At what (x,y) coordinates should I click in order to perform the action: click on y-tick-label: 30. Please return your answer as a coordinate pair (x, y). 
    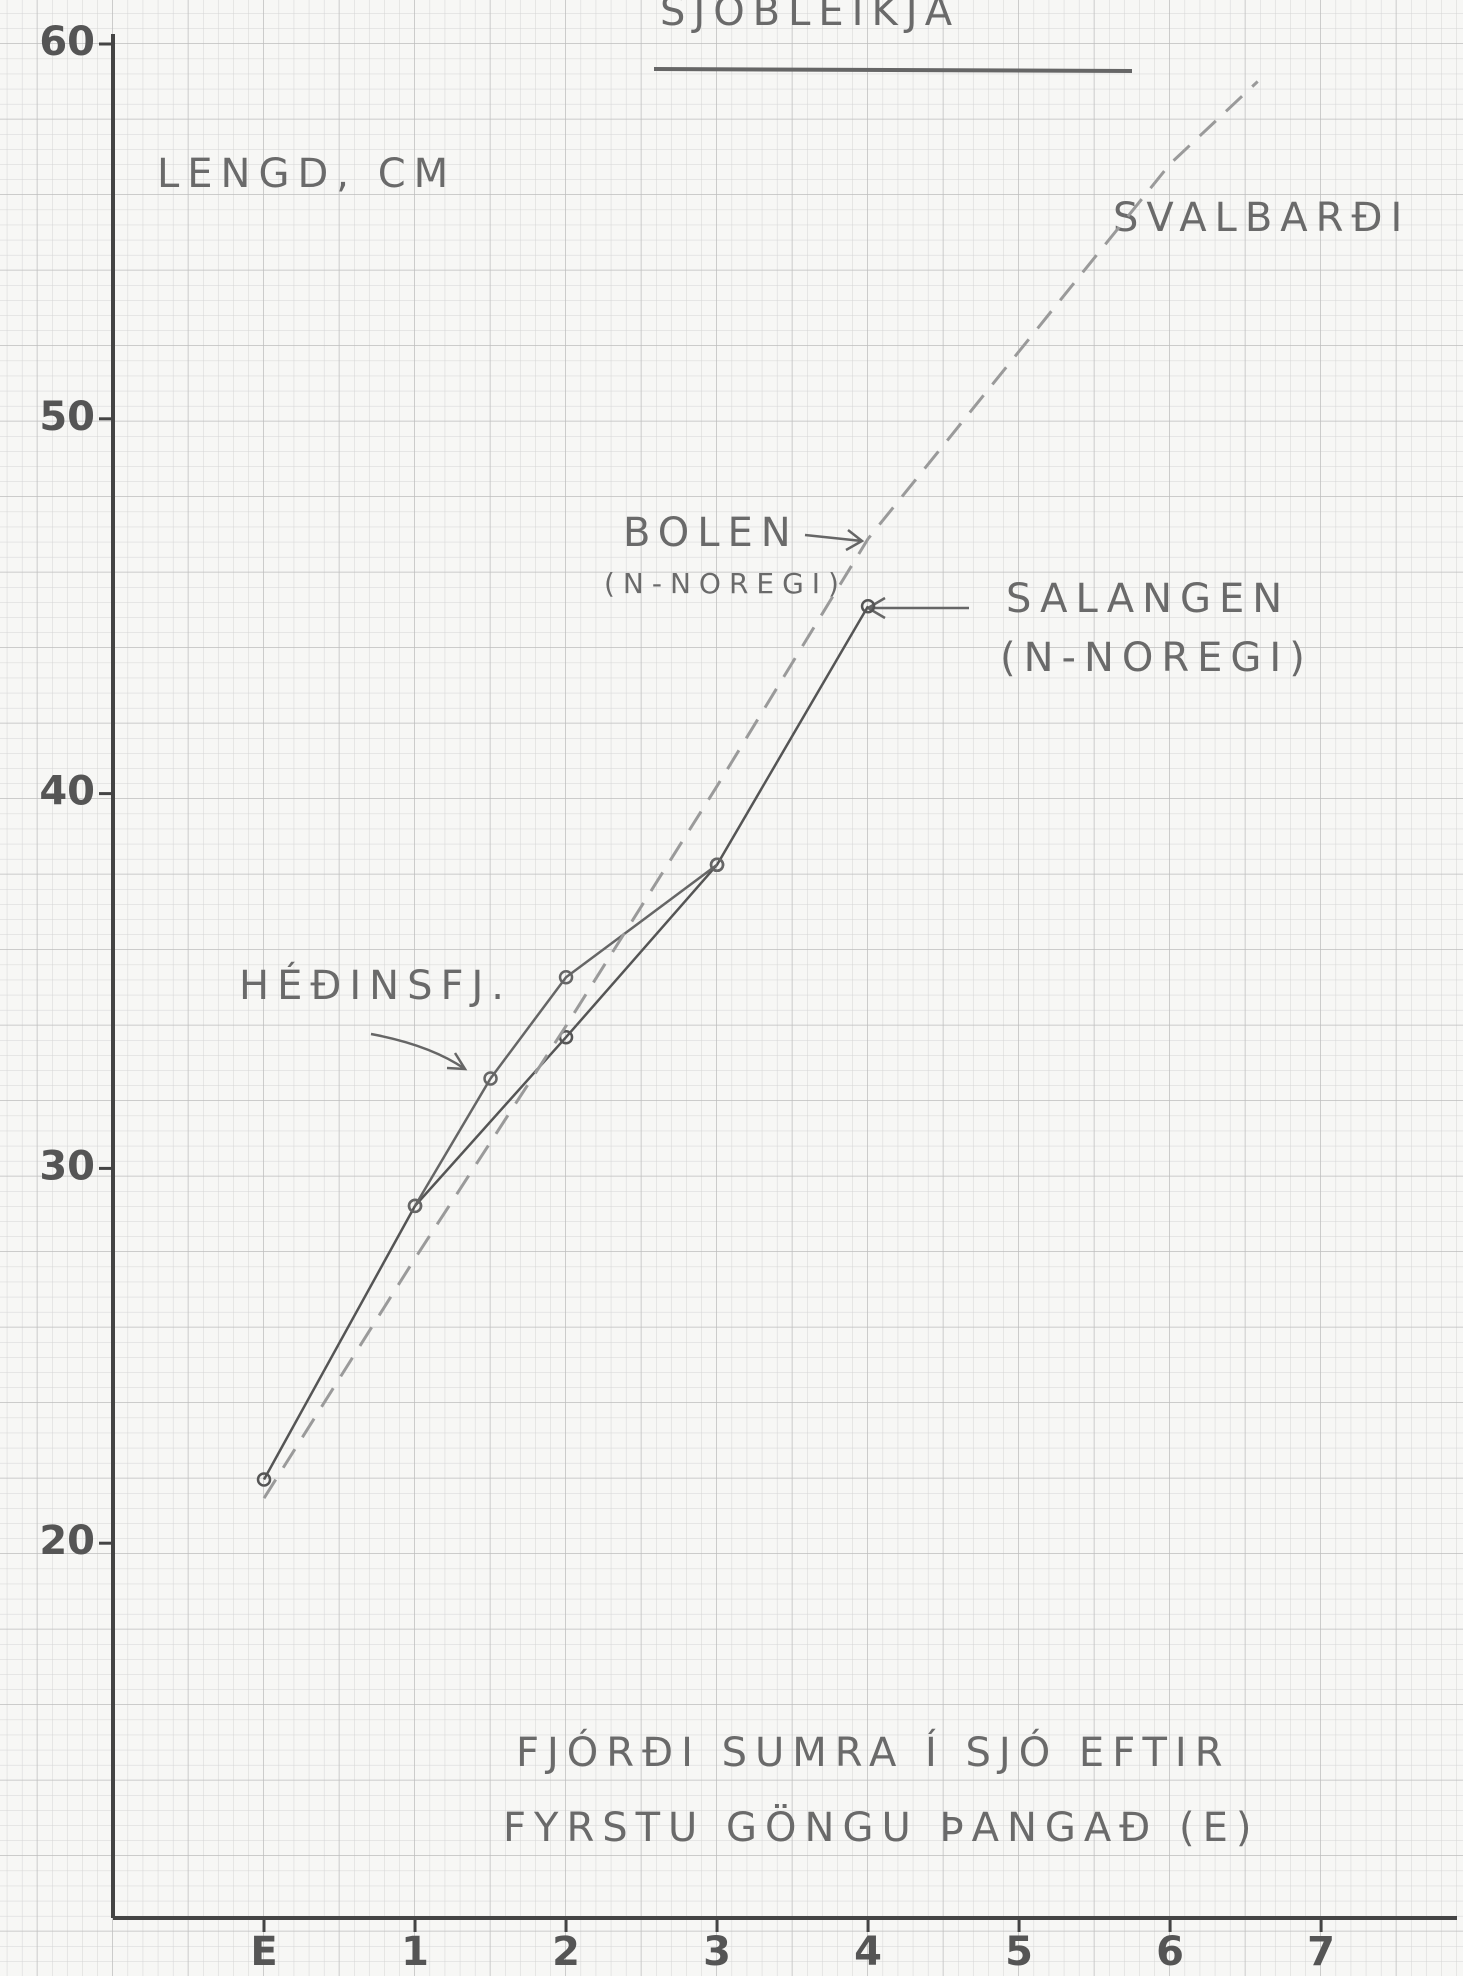
    Looking at the image, I should click on (67, 1166).